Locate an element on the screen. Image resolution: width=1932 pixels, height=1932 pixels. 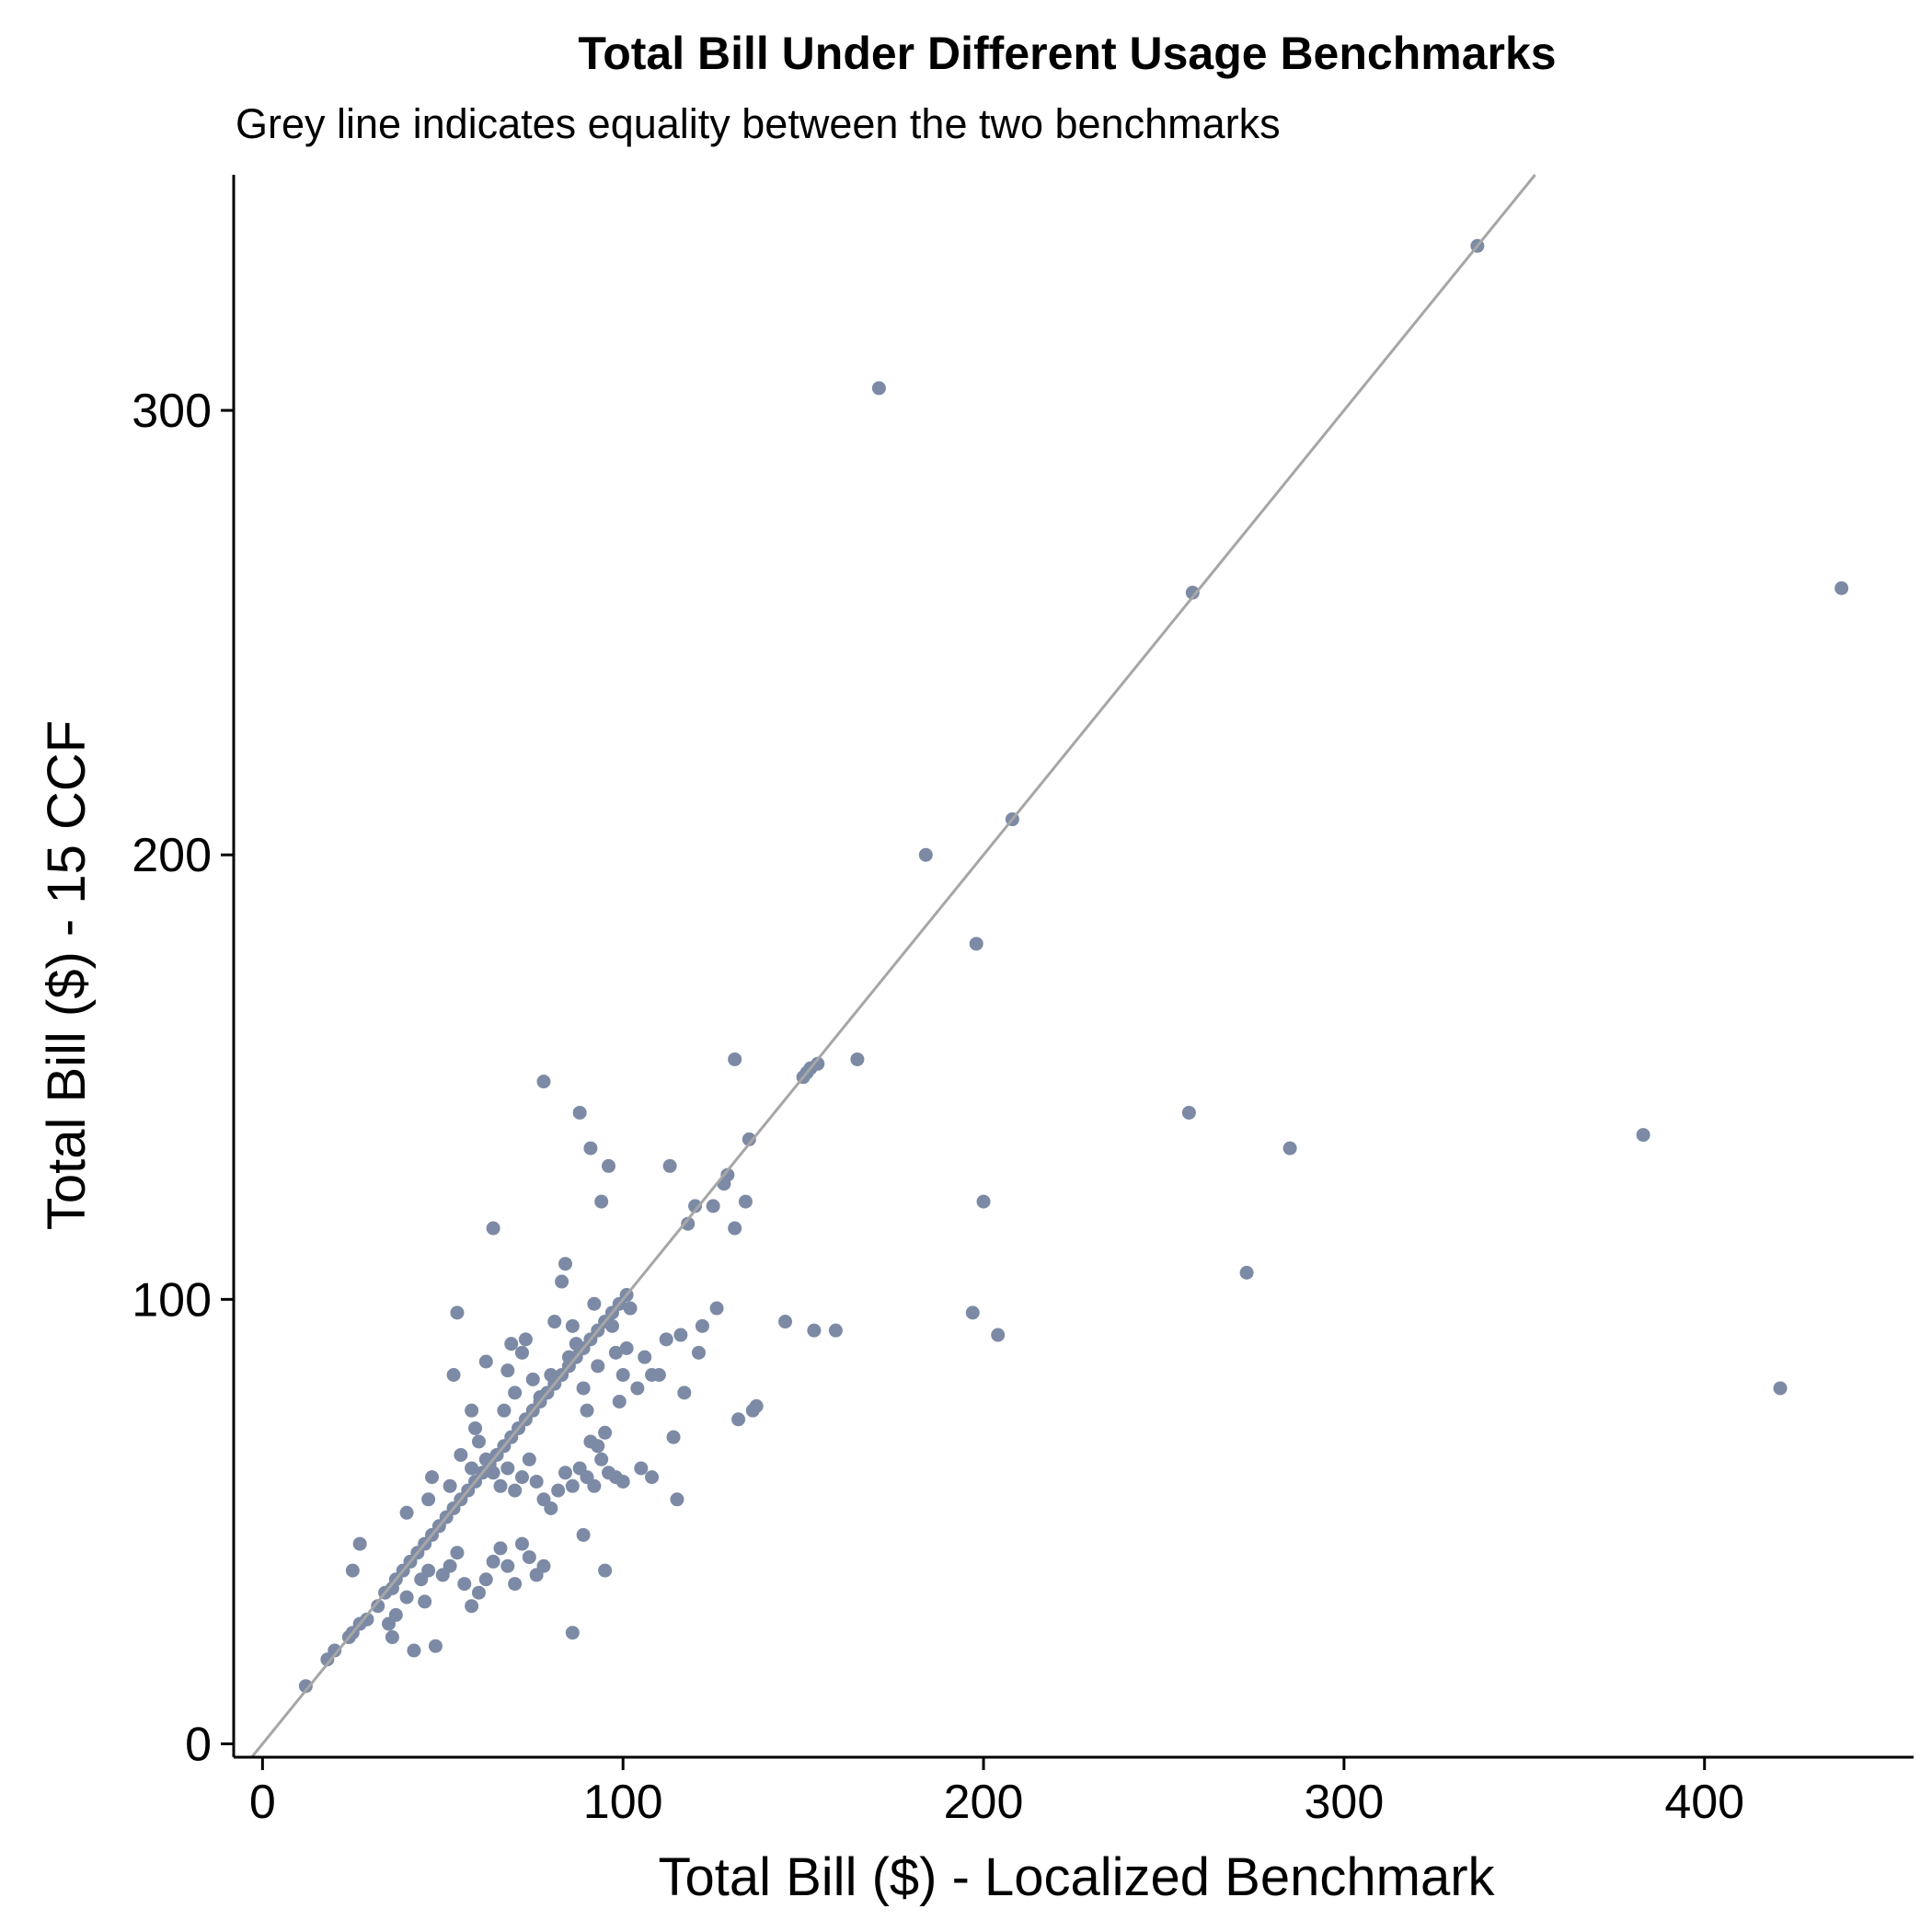
y-axis-ticks: 0 100 200 300 is located at coordinates (183, 1078).